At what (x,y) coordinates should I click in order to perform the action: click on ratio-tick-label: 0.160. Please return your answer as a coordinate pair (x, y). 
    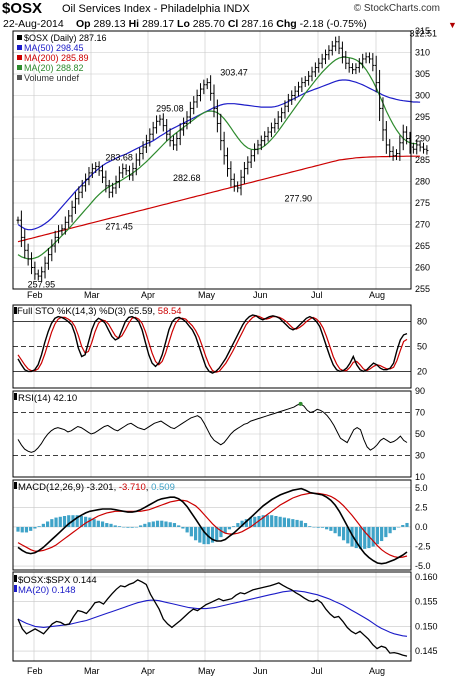
    Looking at the image, I should click on (426, 577).